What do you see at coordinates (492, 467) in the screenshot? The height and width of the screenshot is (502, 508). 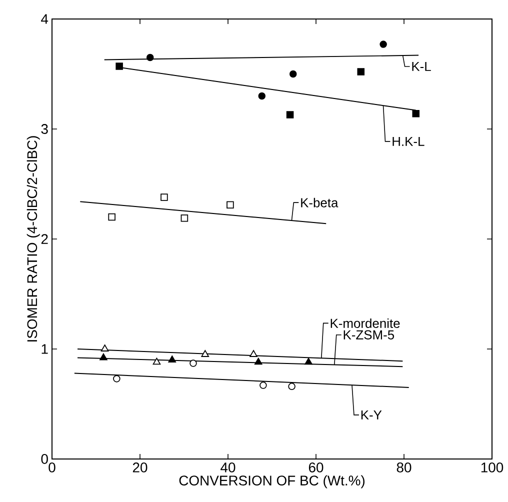 I see `x-tick-label: 100` at bounding box center [492, 467].